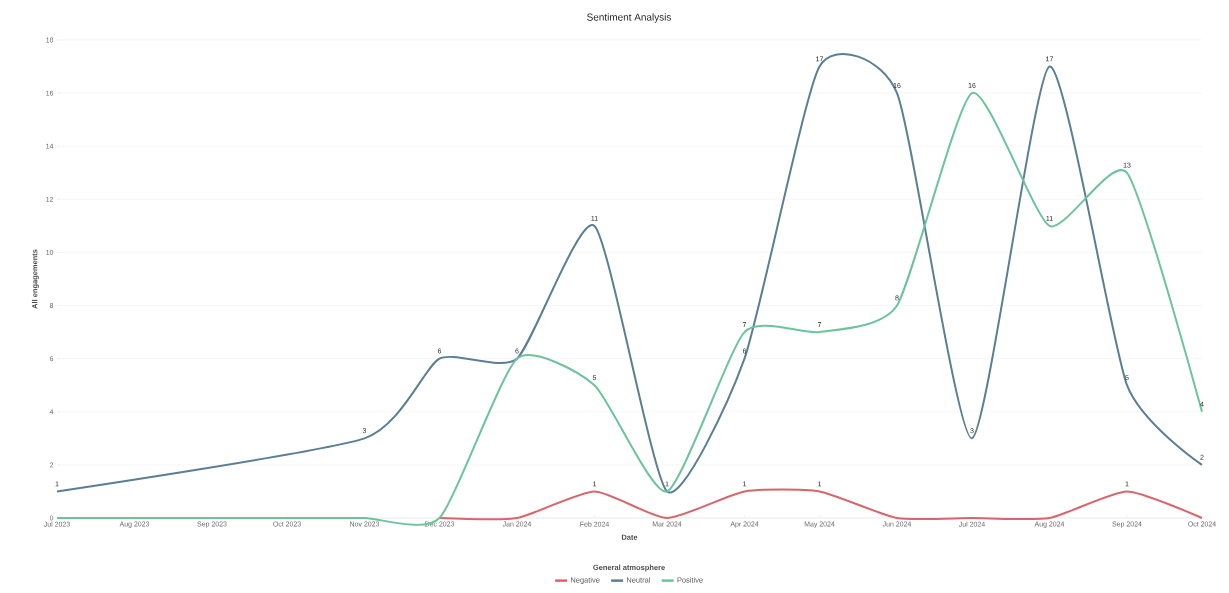  I want to click on chart-title: Sentiment Analysis, so click(629, 18).